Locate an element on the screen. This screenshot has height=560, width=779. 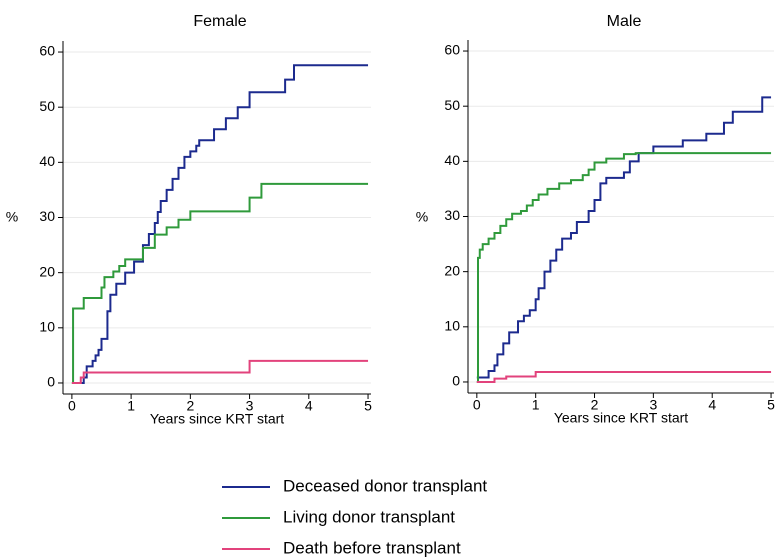
chart-title: Male is located at coordinates (624, 21).